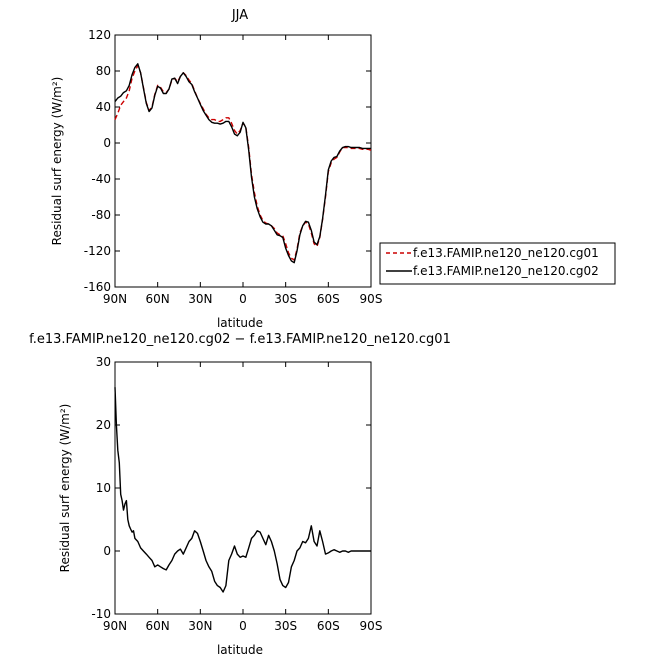 This screenshot has width=663, height=663. What do you see at coordinates (115, 626) in the screenshot?
I see `bottom-x-tick-label: 90N` at bounding box center [115, 626].